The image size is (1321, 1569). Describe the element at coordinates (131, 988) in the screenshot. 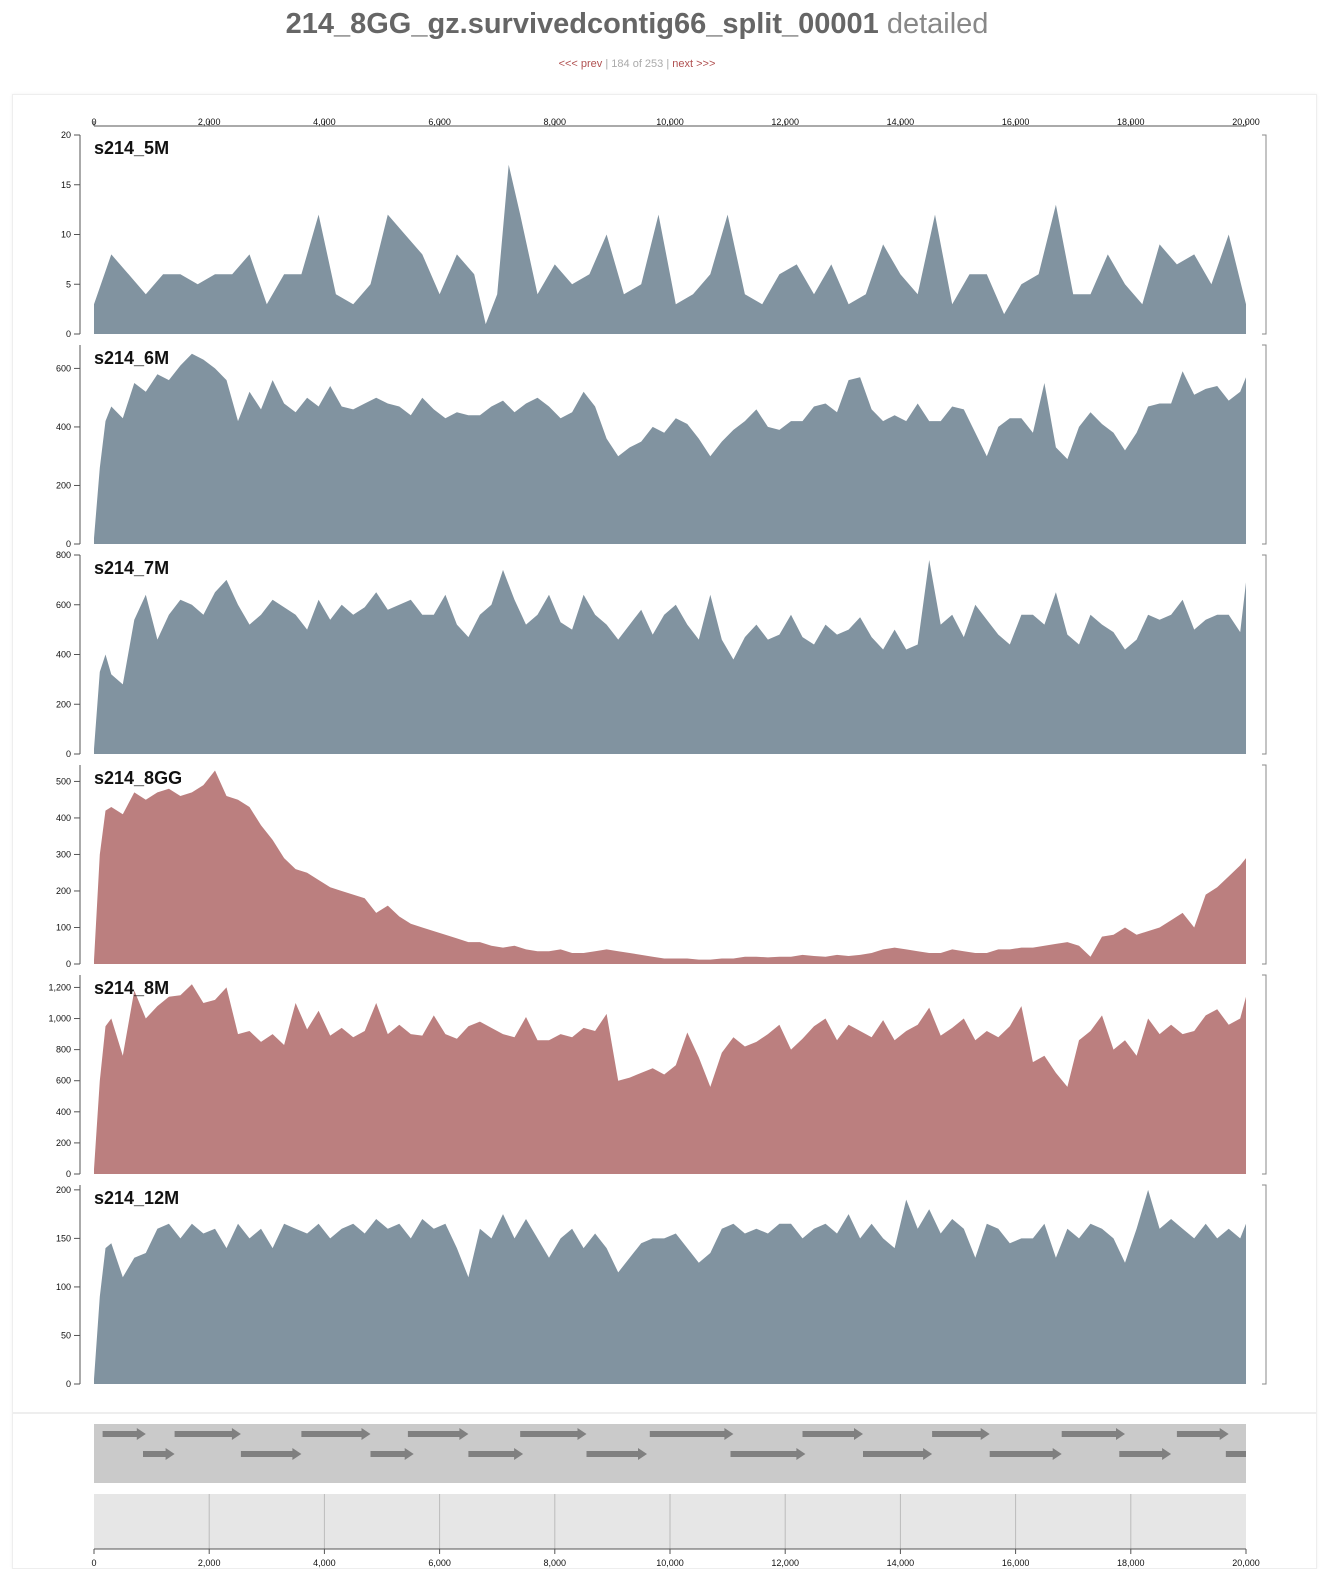

I see `track-label-s214_8M: s214_8M` at that location.